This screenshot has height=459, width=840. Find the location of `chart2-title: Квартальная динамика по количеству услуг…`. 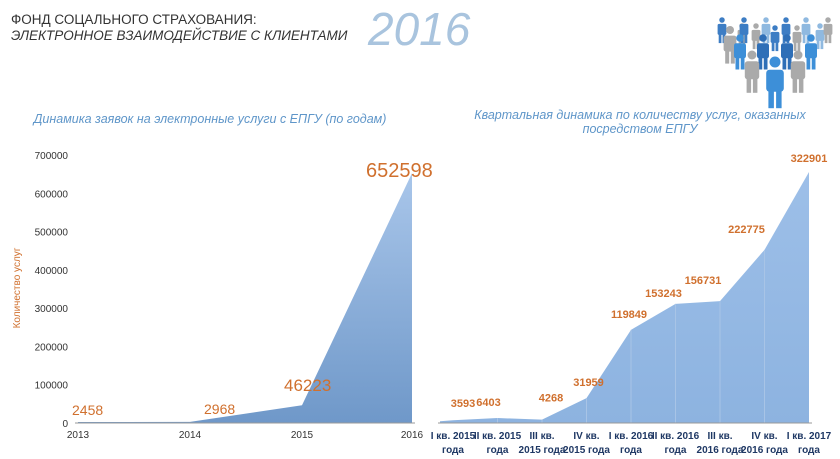

chart2-title: Квартальная динамика по количеству услуг… is located at coordinates (640, 122).